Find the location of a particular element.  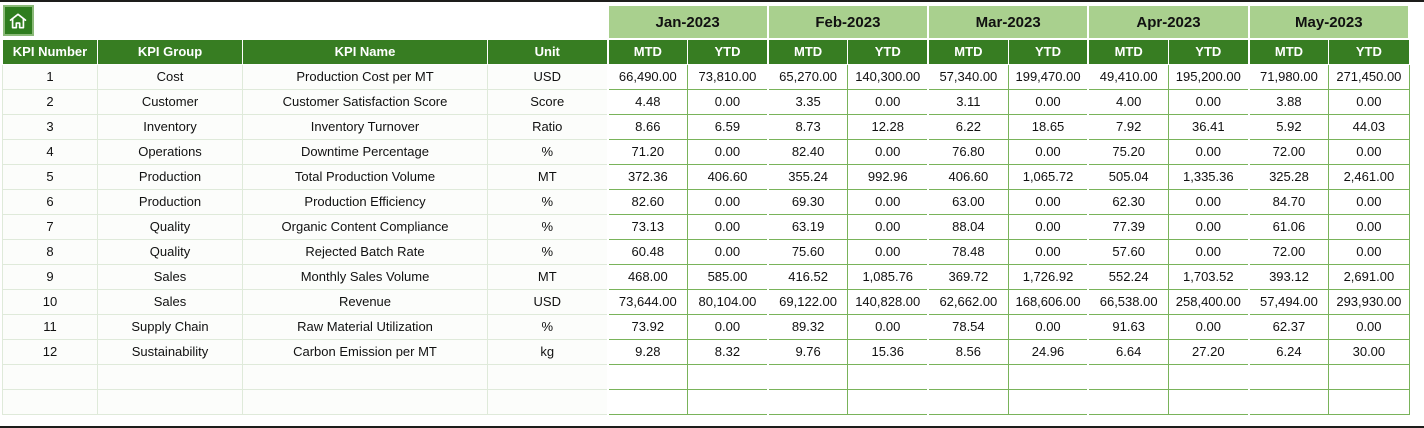

value-cell: 6.59 is located at coordinates (728, 126).